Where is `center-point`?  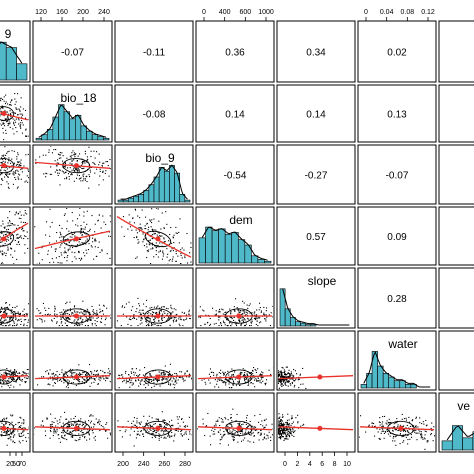
center-point is located at coordinates (320, 377).